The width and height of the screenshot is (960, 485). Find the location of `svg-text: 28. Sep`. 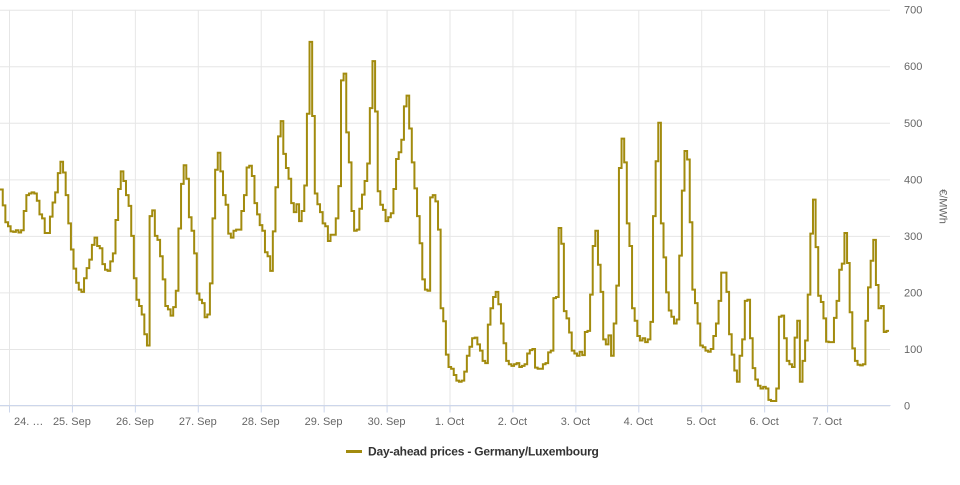

svg-text: 28. Sep is located at coordinates (261, 422).